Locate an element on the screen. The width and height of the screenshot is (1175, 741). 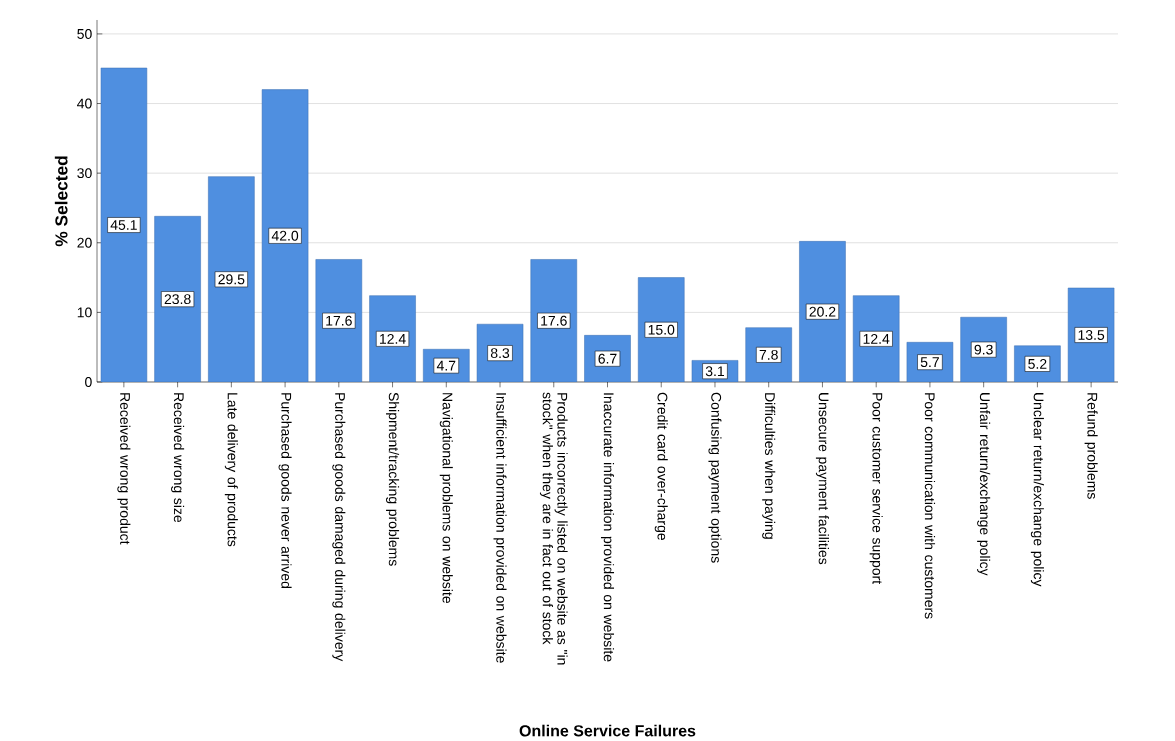
x-tick-label: Received wrong product is located at coordinates (124, 469).